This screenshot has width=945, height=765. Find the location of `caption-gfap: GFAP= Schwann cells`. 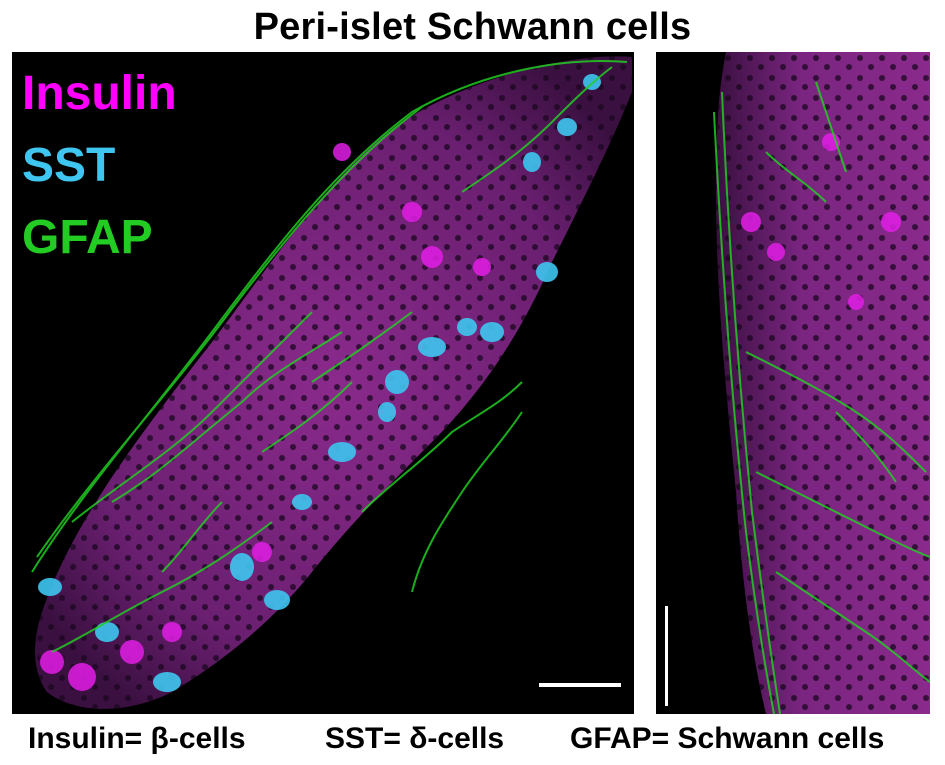

caption-gfap: GFAP= Schwann cells is located at coordinates (727, 738).